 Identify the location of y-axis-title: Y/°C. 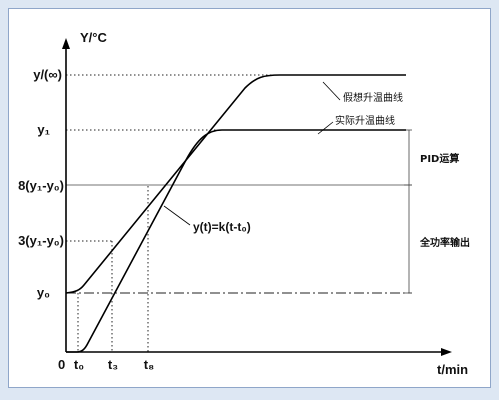
(93, 37).